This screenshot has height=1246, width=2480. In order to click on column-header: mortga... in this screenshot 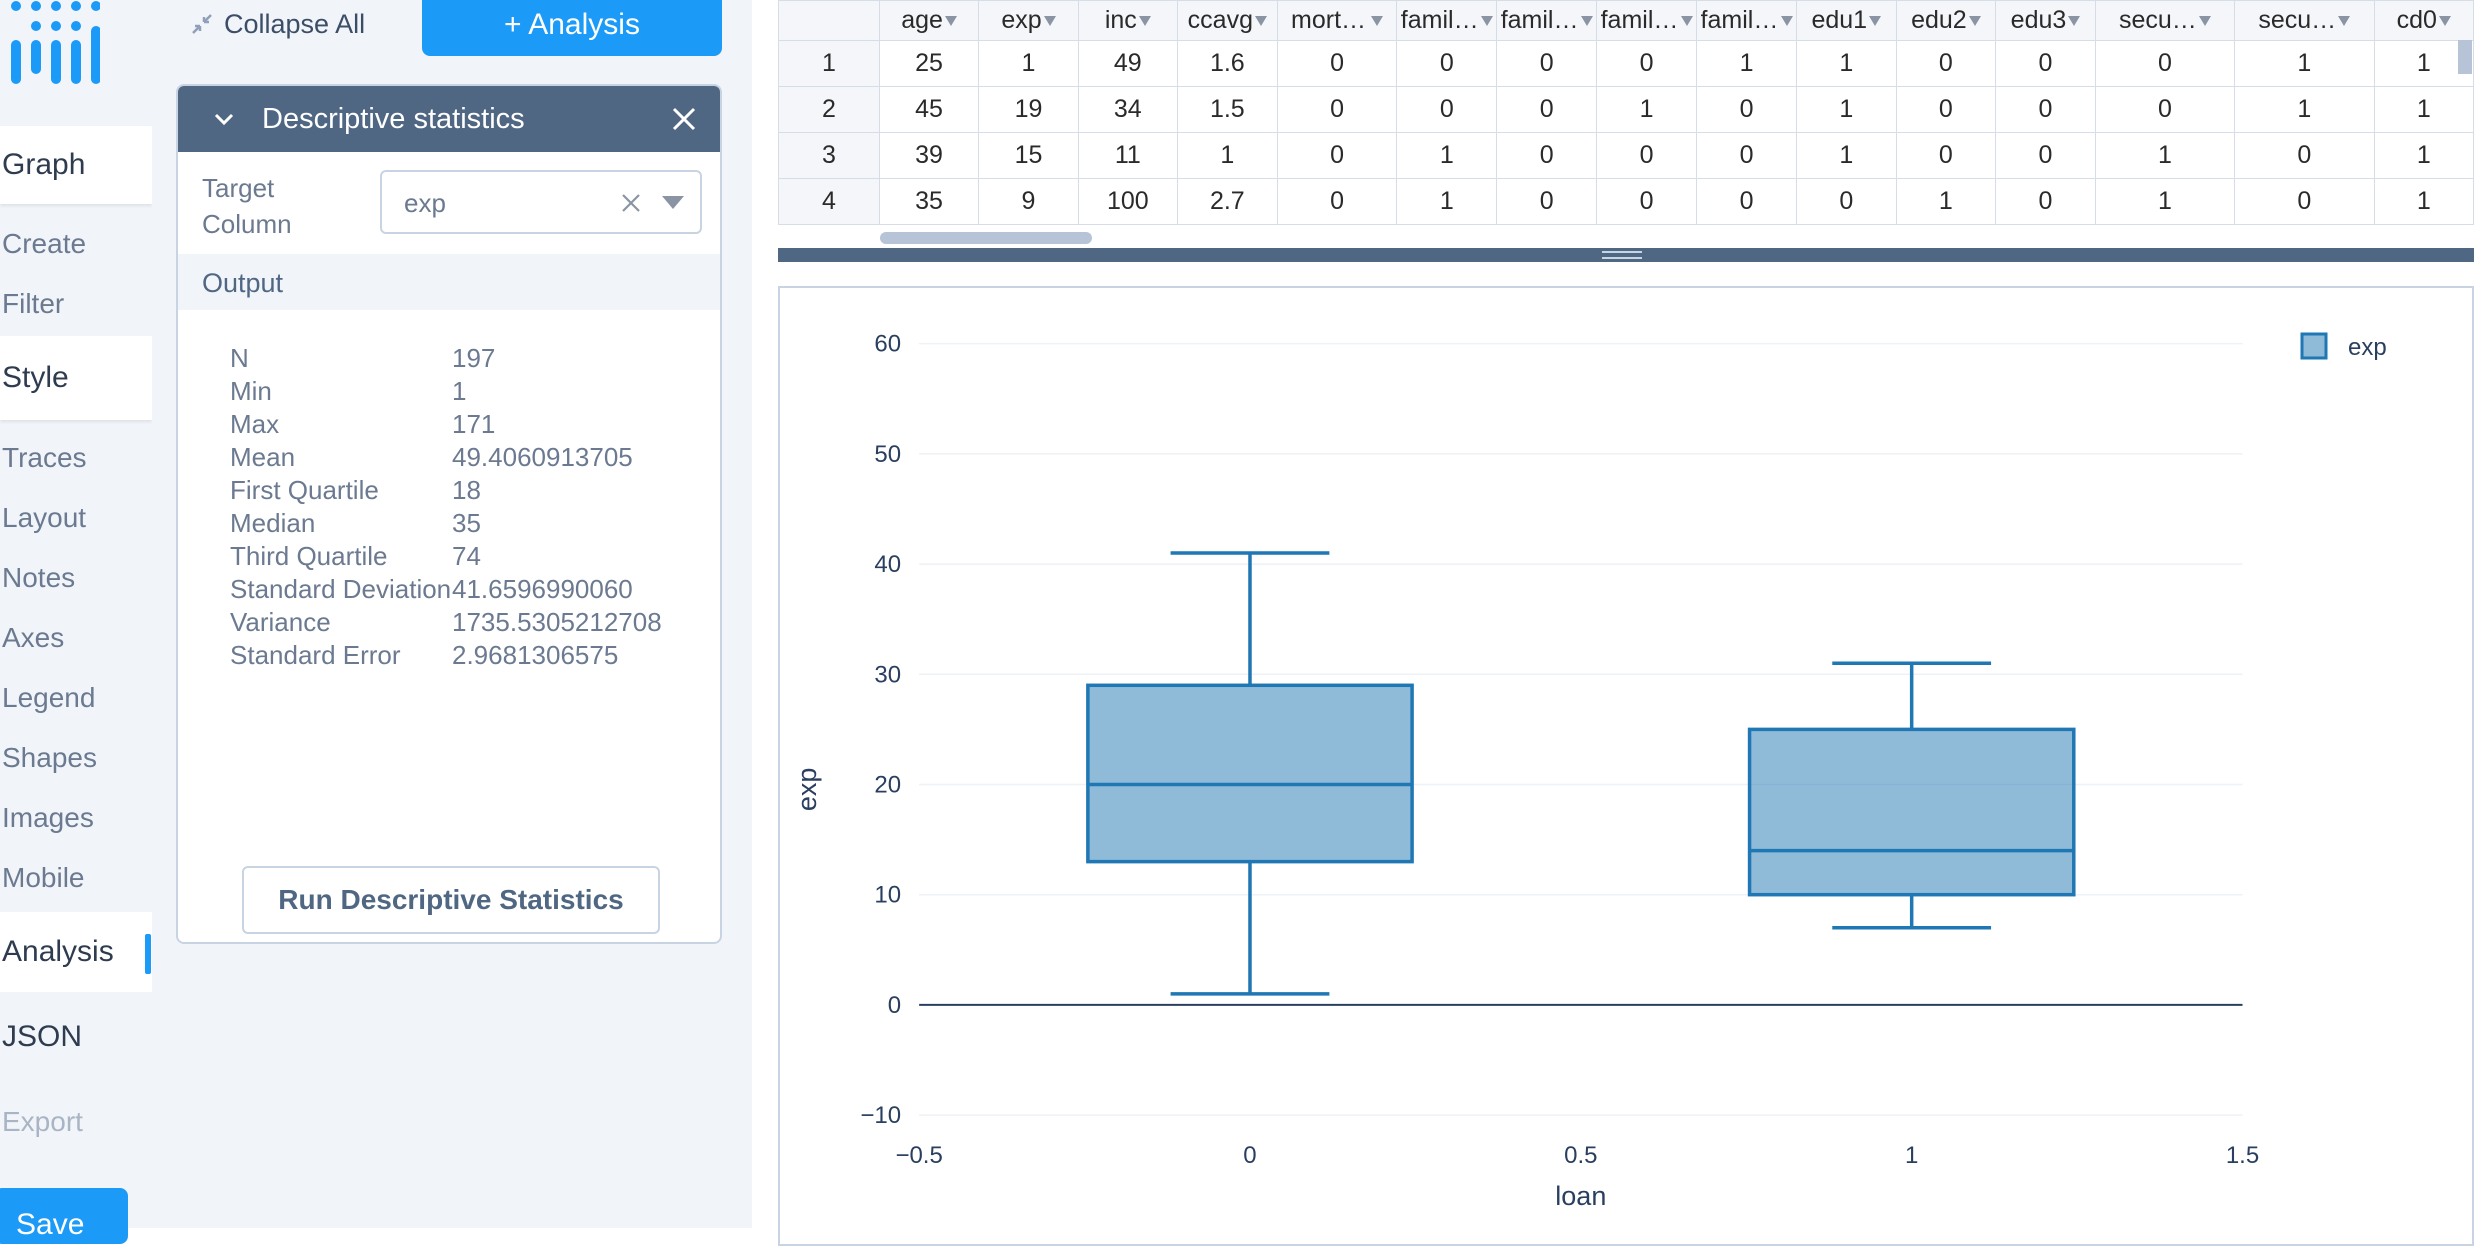, I will do `click(1337, 21)`.